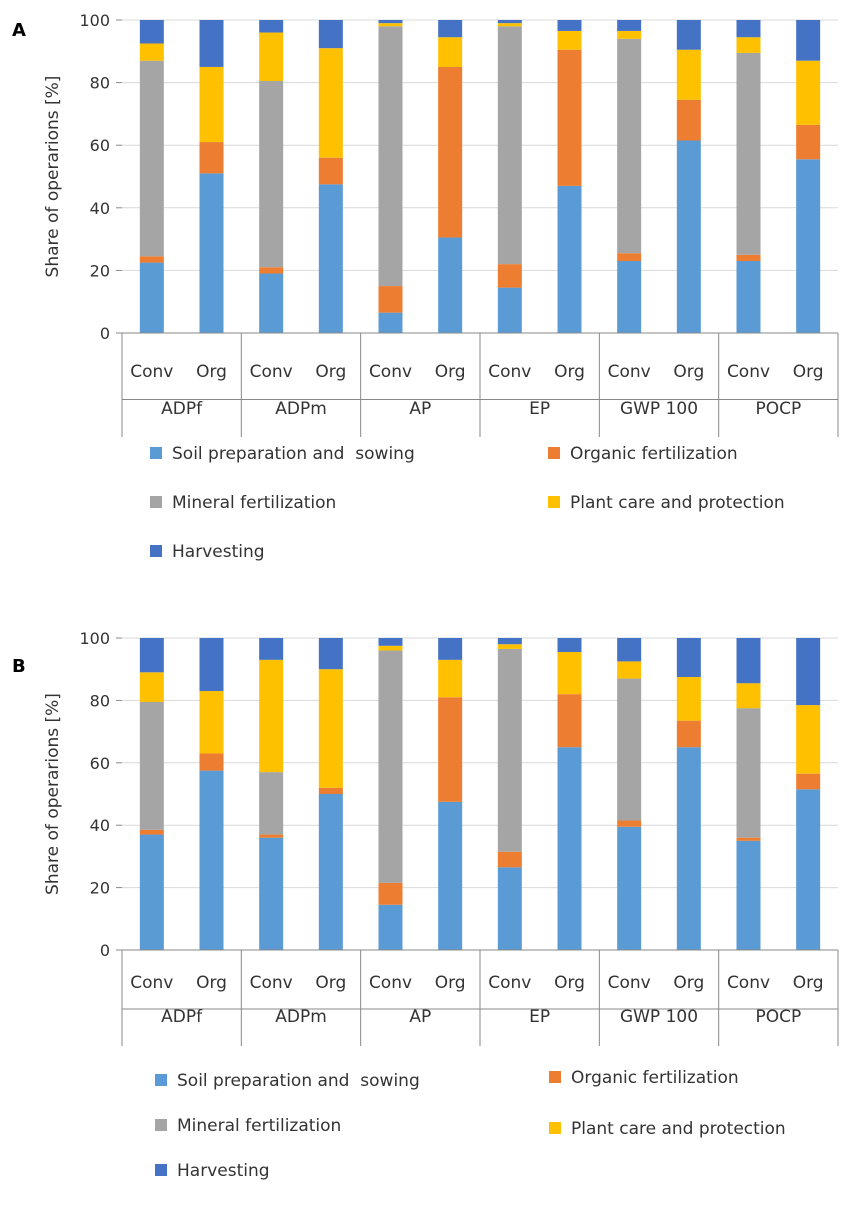  Describe the element at coordinates (100, 145) in the screenshot. I see `y-tick-label: 60` at that location.